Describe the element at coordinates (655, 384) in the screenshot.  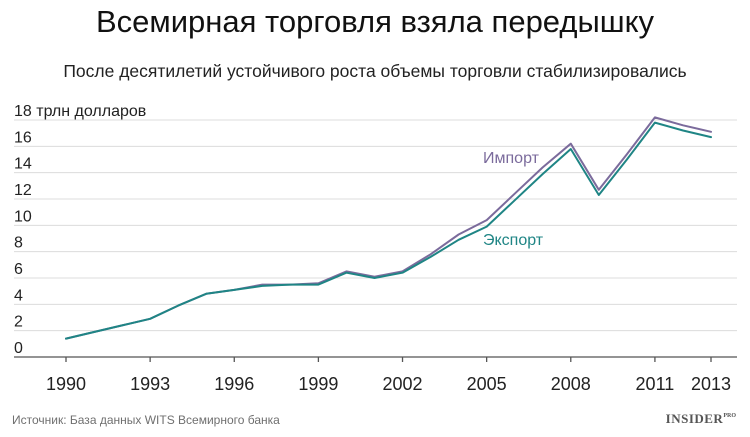
I see `x-tick-label: 2011` at that location.